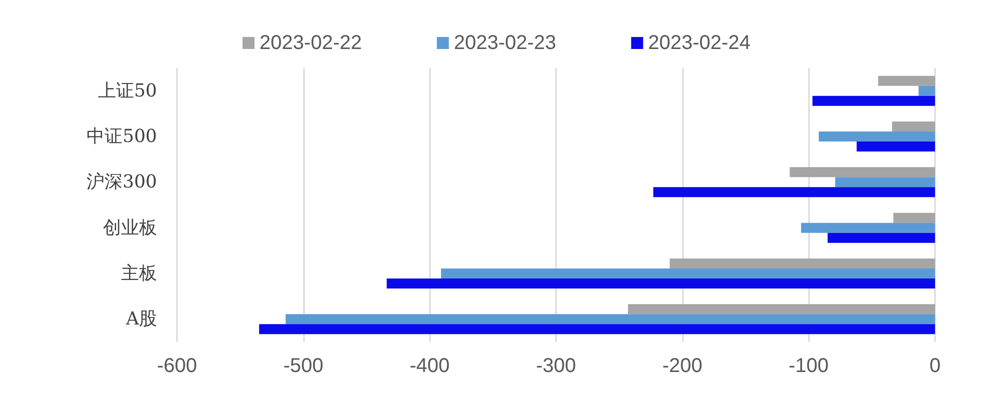 Image resolution: width=993 pixels, height=412 pixels. What do you see at coordinates (935, 366) in the screenshot?
I see `x-tick-label: 0` at bounding box center [935, 366].